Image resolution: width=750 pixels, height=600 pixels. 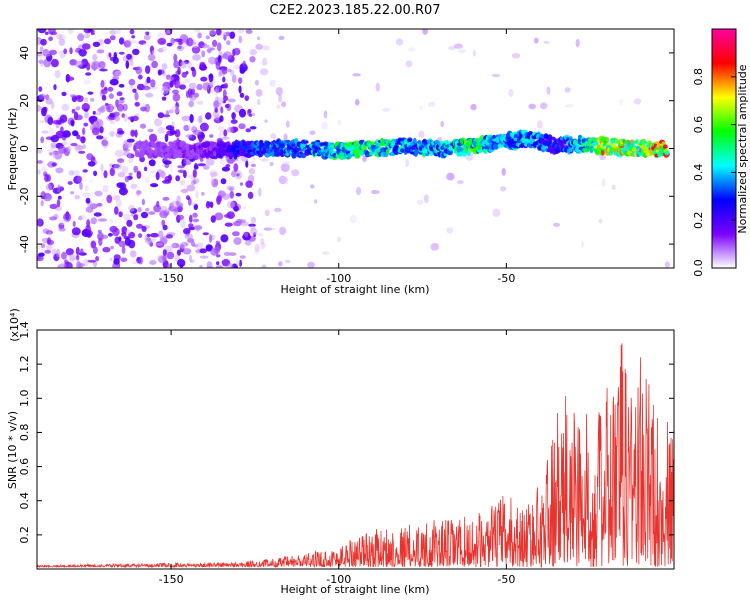 What do you see at coordinates (742, 148) in the screenshot?
I see `colorbar-label: Normalized spectral amplitude` at bounding box center [742, 148].